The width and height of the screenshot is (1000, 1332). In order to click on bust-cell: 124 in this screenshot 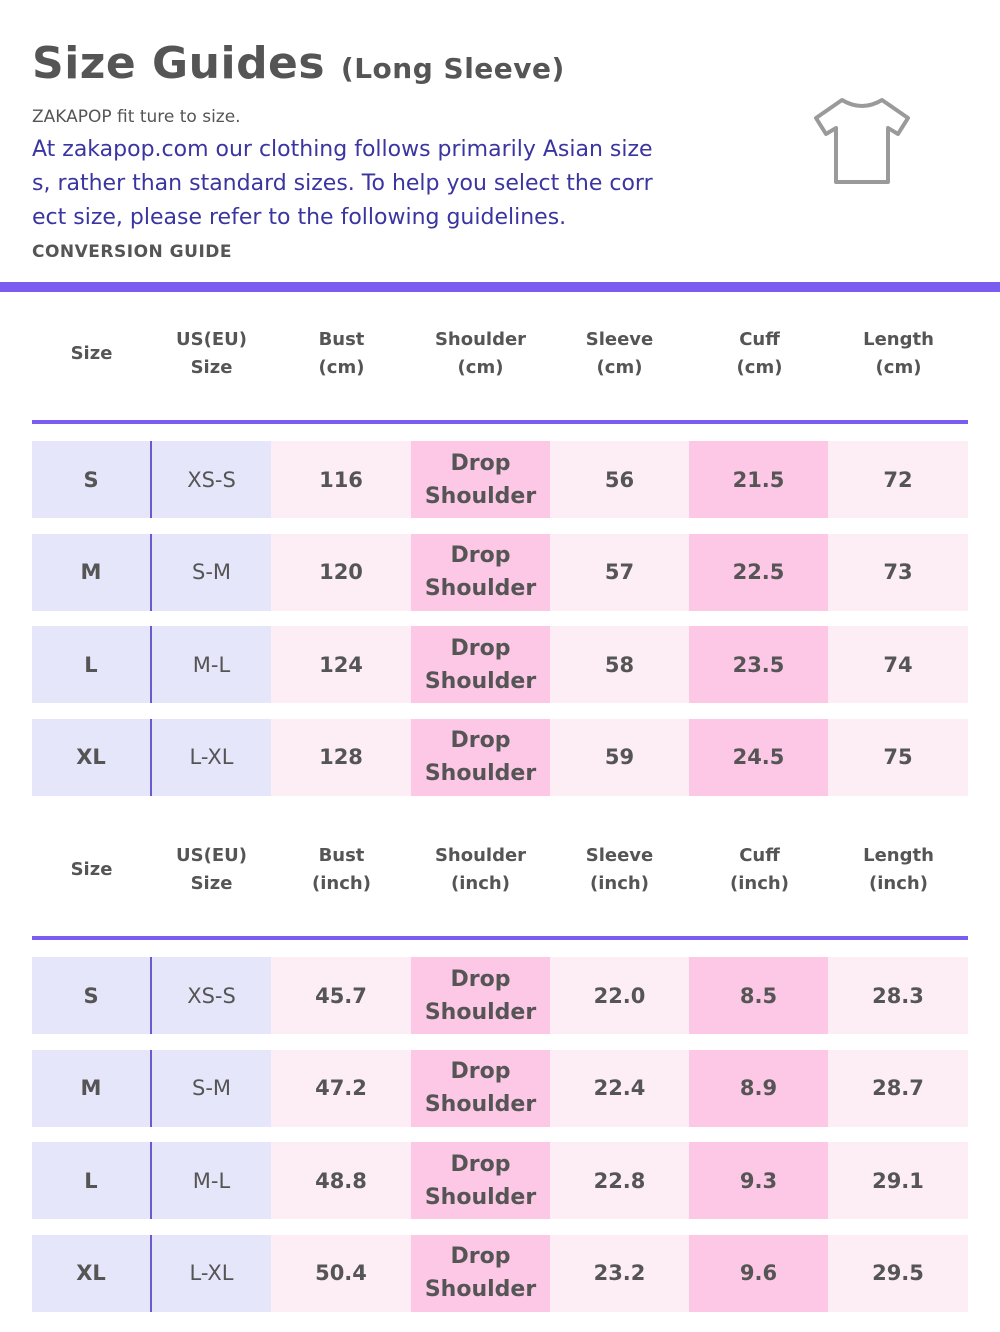, I will do `click(341, 664)`.